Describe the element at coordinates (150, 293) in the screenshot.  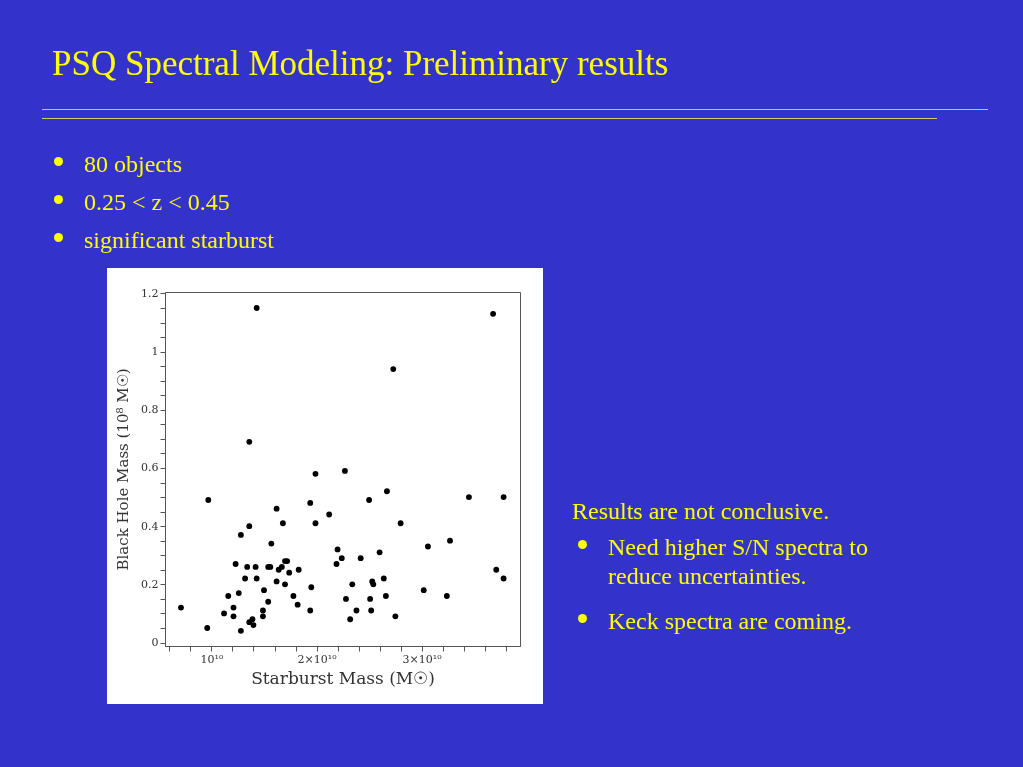
I see `y-tick-label: 1.2` at that location.